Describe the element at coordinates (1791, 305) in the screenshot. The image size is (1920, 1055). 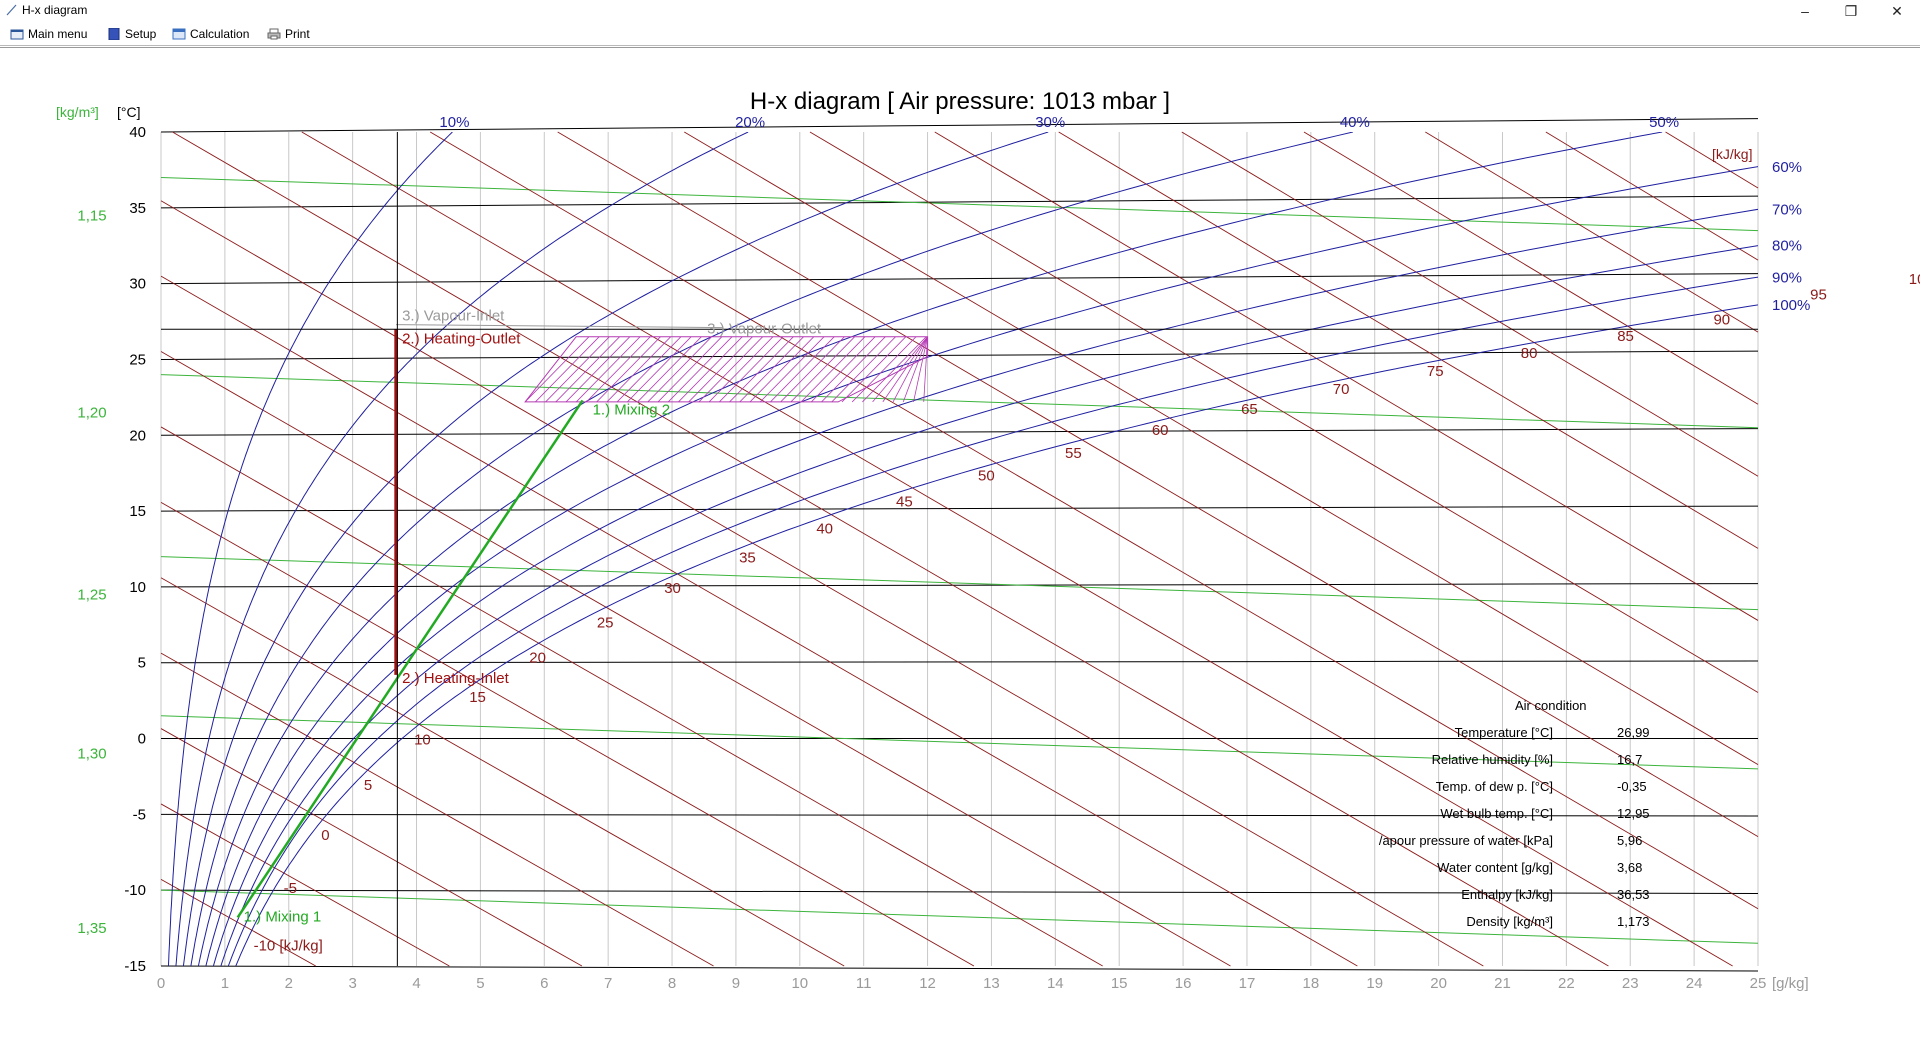
I see `rh-label: 100%` at that location.